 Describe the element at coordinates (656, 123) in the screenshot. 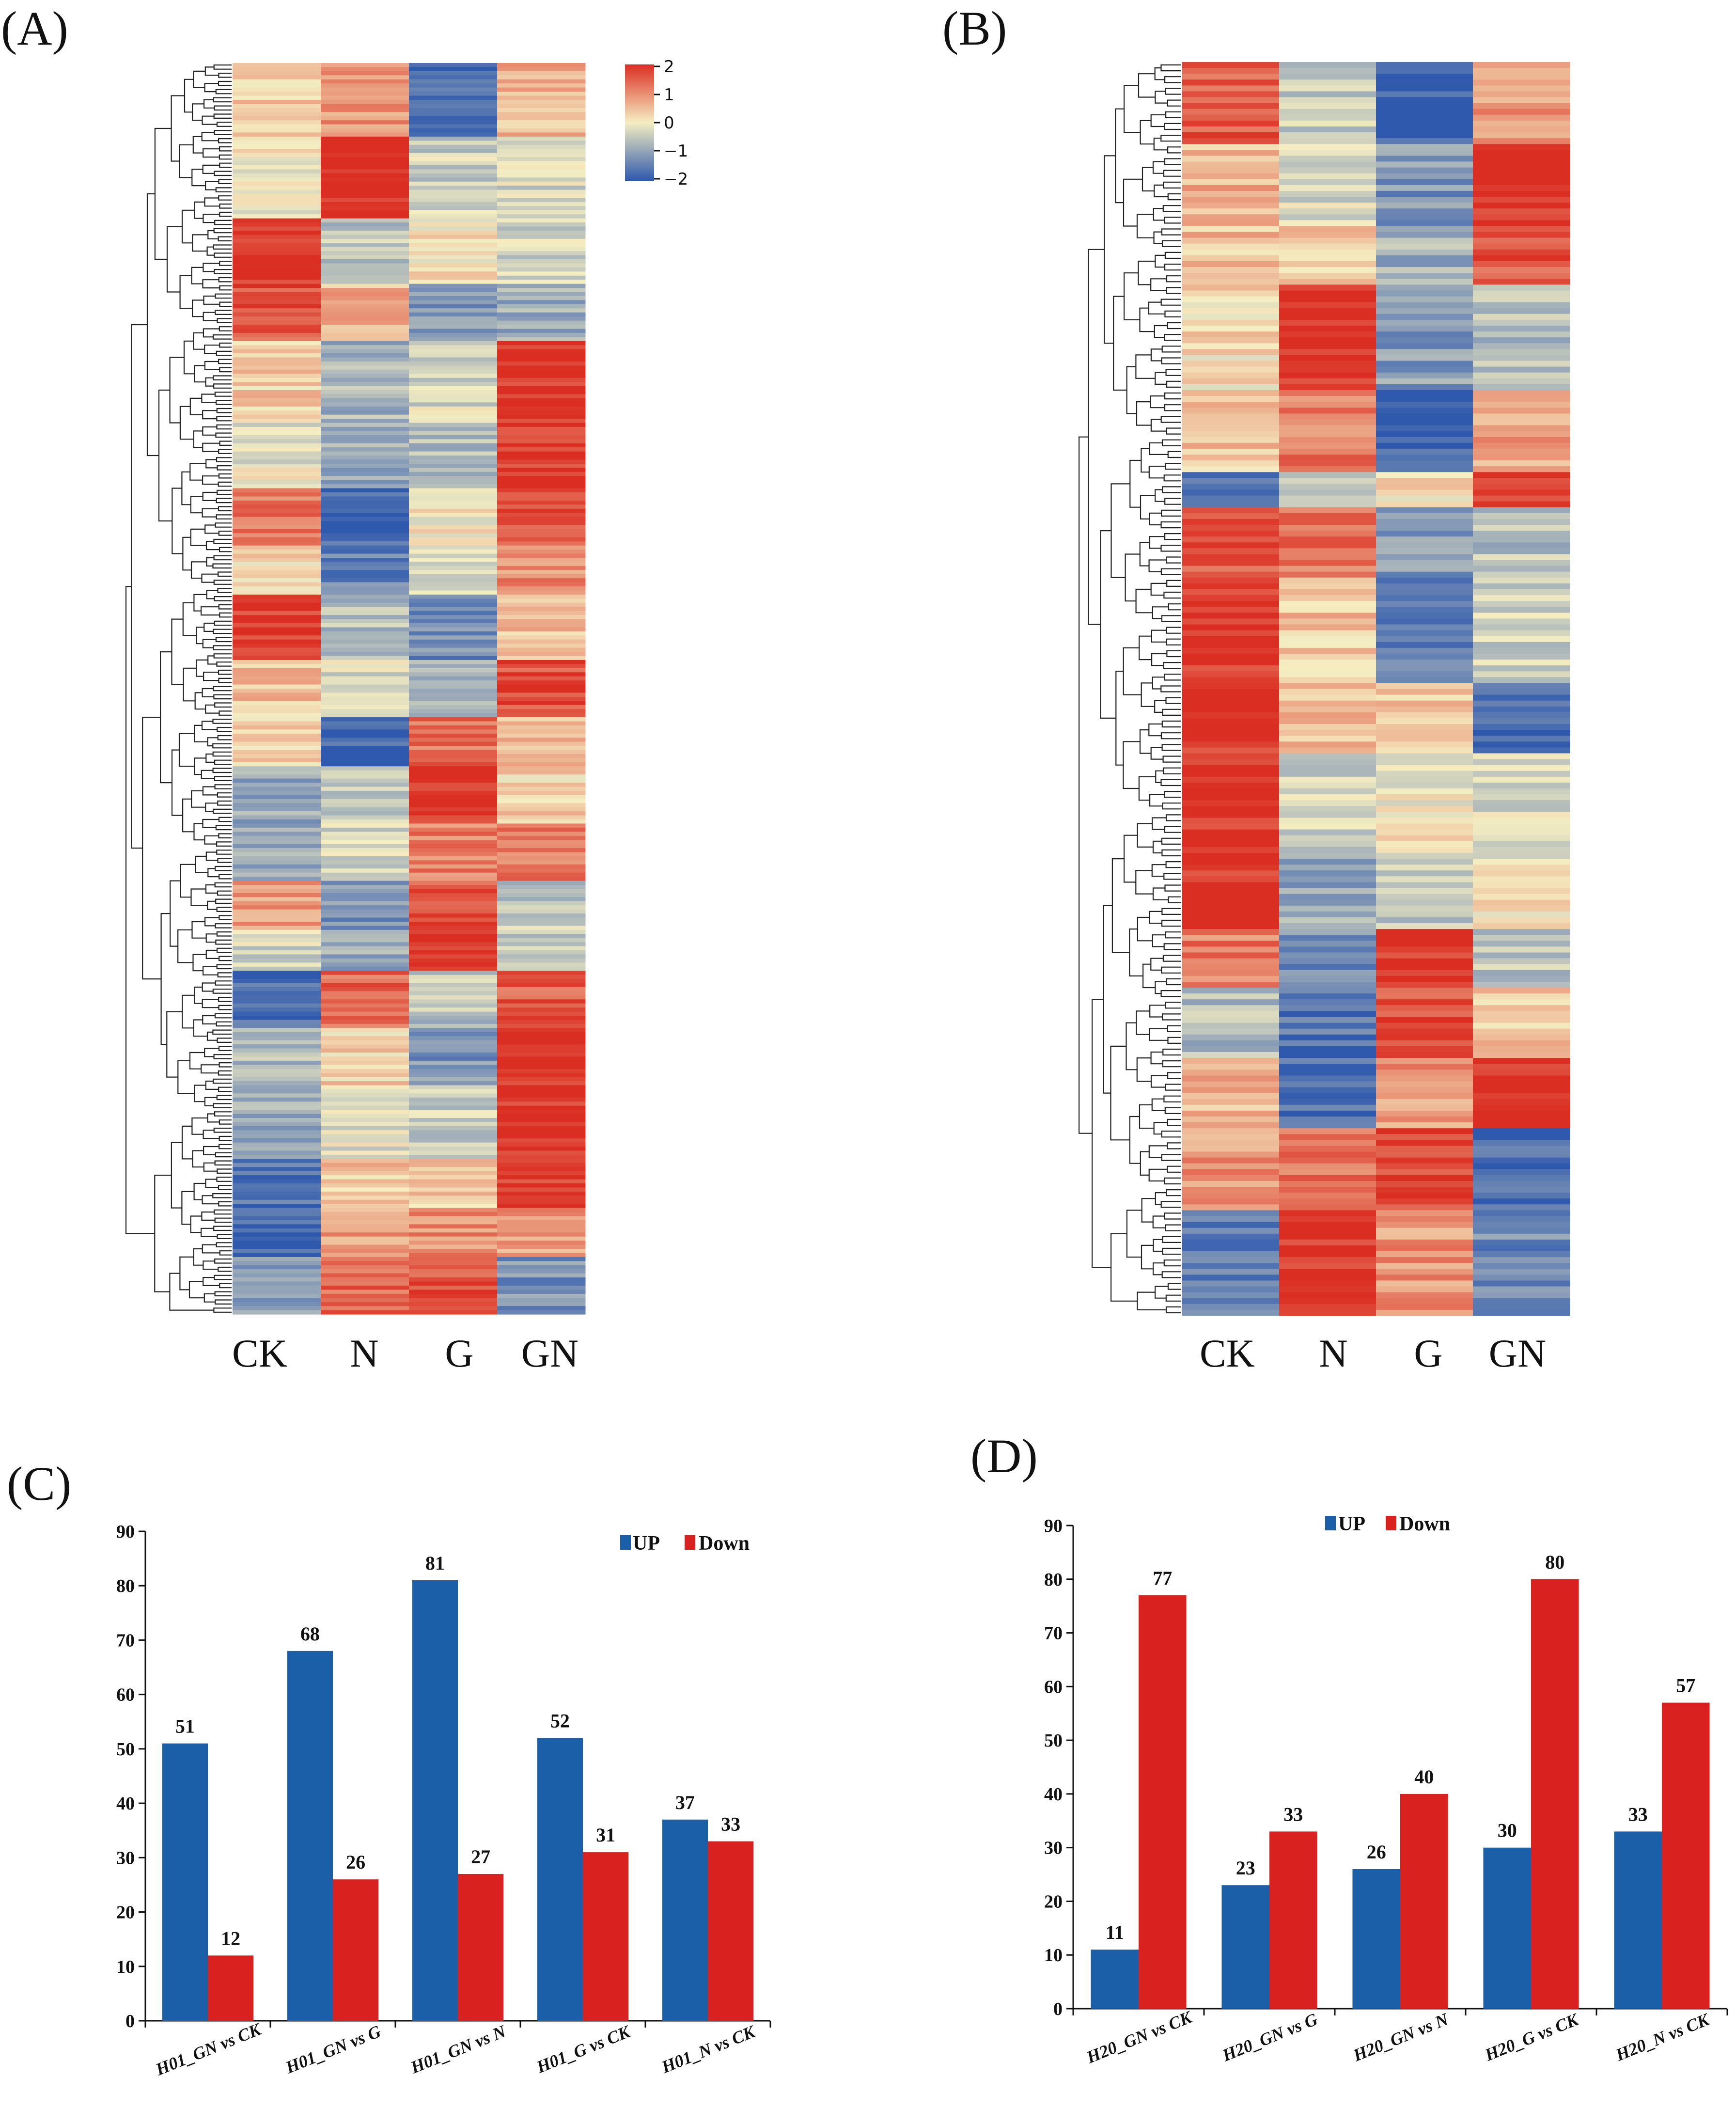

I see `colorbar: 2 1 0 −1 −2` at that location.